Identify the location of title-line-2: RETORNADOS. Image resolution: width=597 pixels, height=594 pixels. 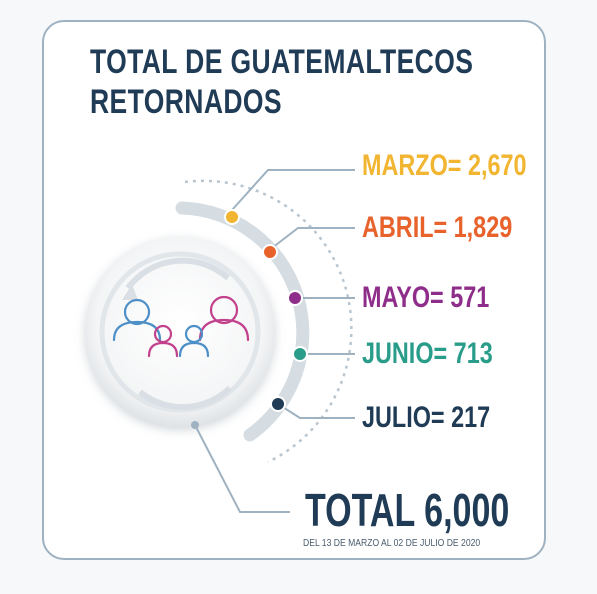
(186, 102).